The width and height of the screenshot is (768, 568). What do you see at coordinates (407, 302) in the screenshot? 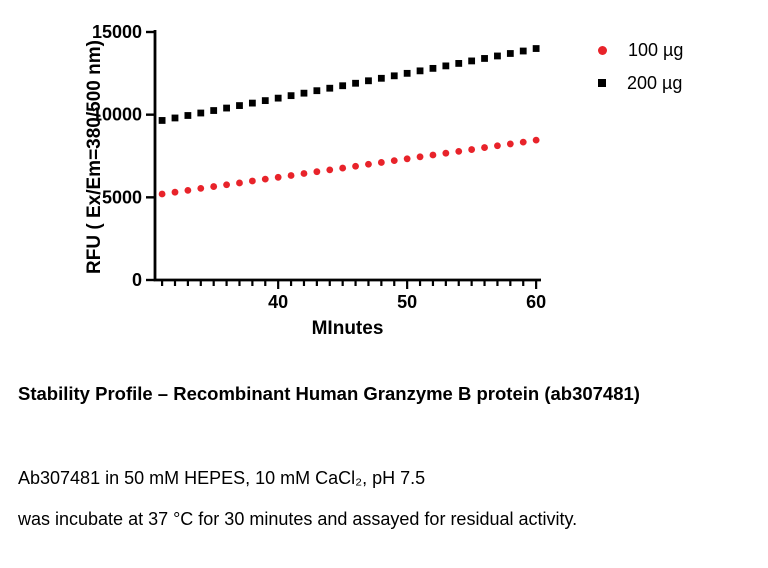
I see `x-tick-label: 50` at bounding box center [407, 302].